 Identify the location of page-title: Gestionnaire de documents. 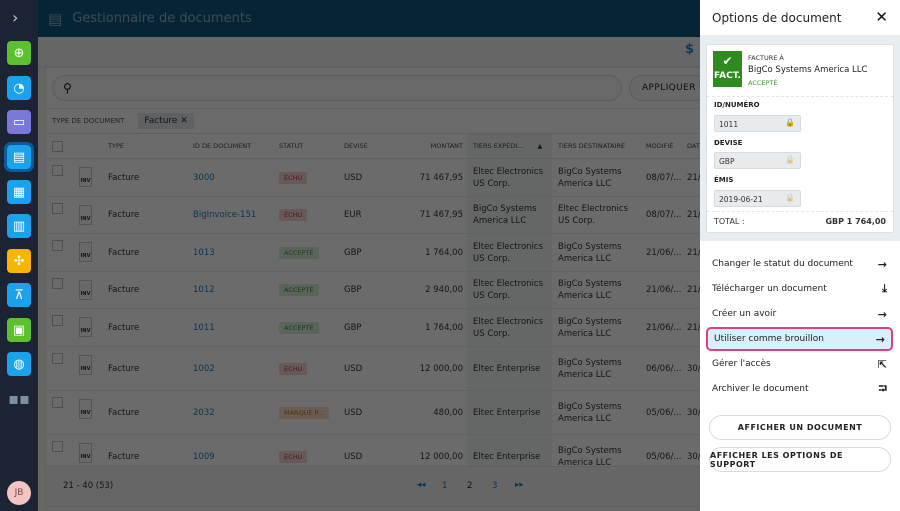
(162, 18).